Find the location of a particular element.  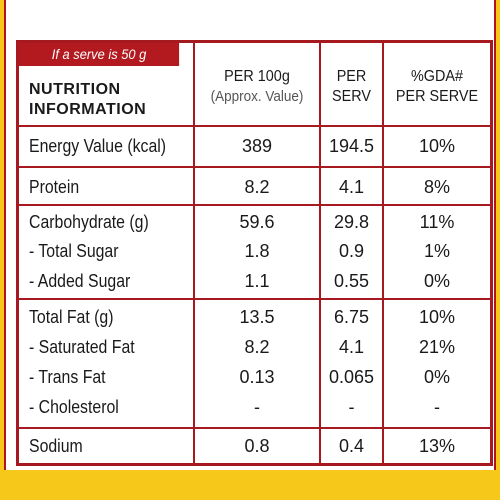

header-per-100g-line2: (Approx. Value) is located at coordinates (257, 96).